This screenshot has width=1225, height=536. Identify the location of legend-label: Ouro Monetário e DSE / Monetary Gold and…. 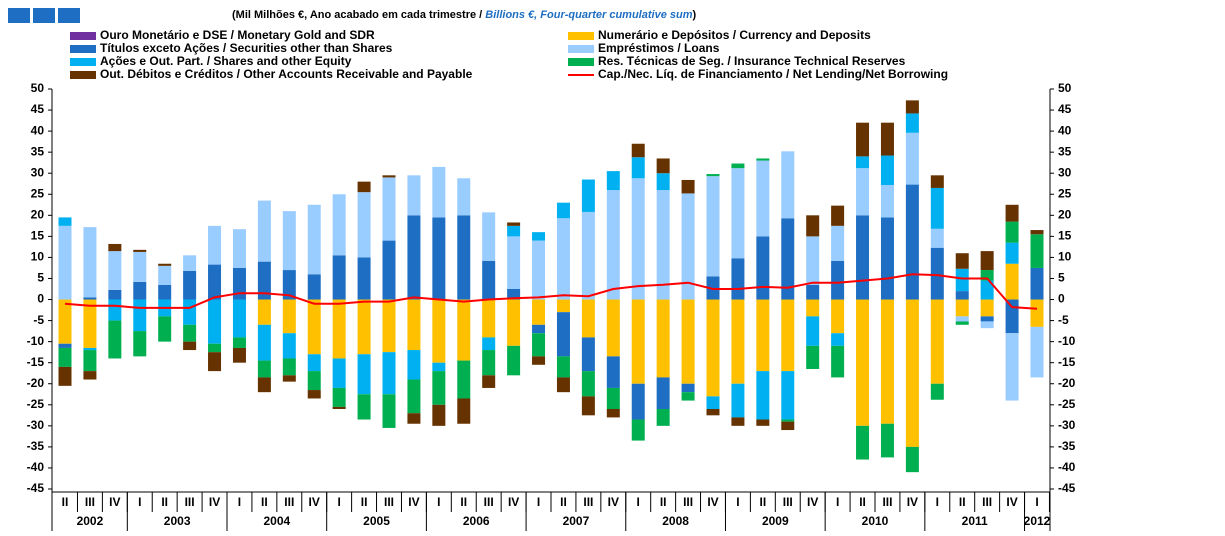
(237, 35).